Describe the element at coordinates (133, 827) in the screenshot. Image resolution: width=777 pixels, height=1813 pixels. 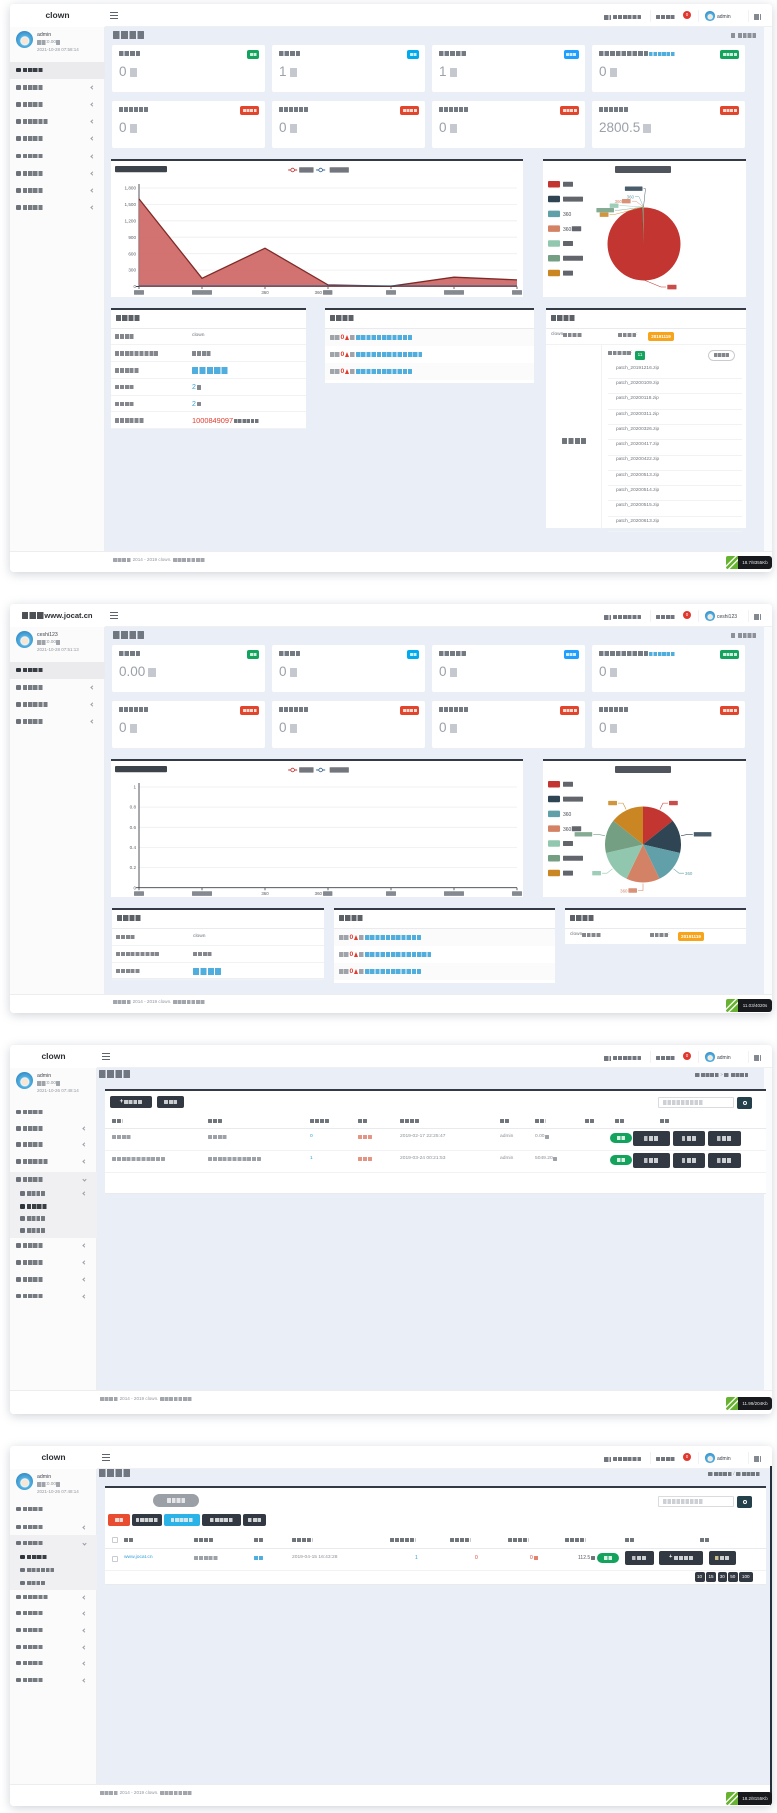
I see `svg-text: 0.6` at that location.